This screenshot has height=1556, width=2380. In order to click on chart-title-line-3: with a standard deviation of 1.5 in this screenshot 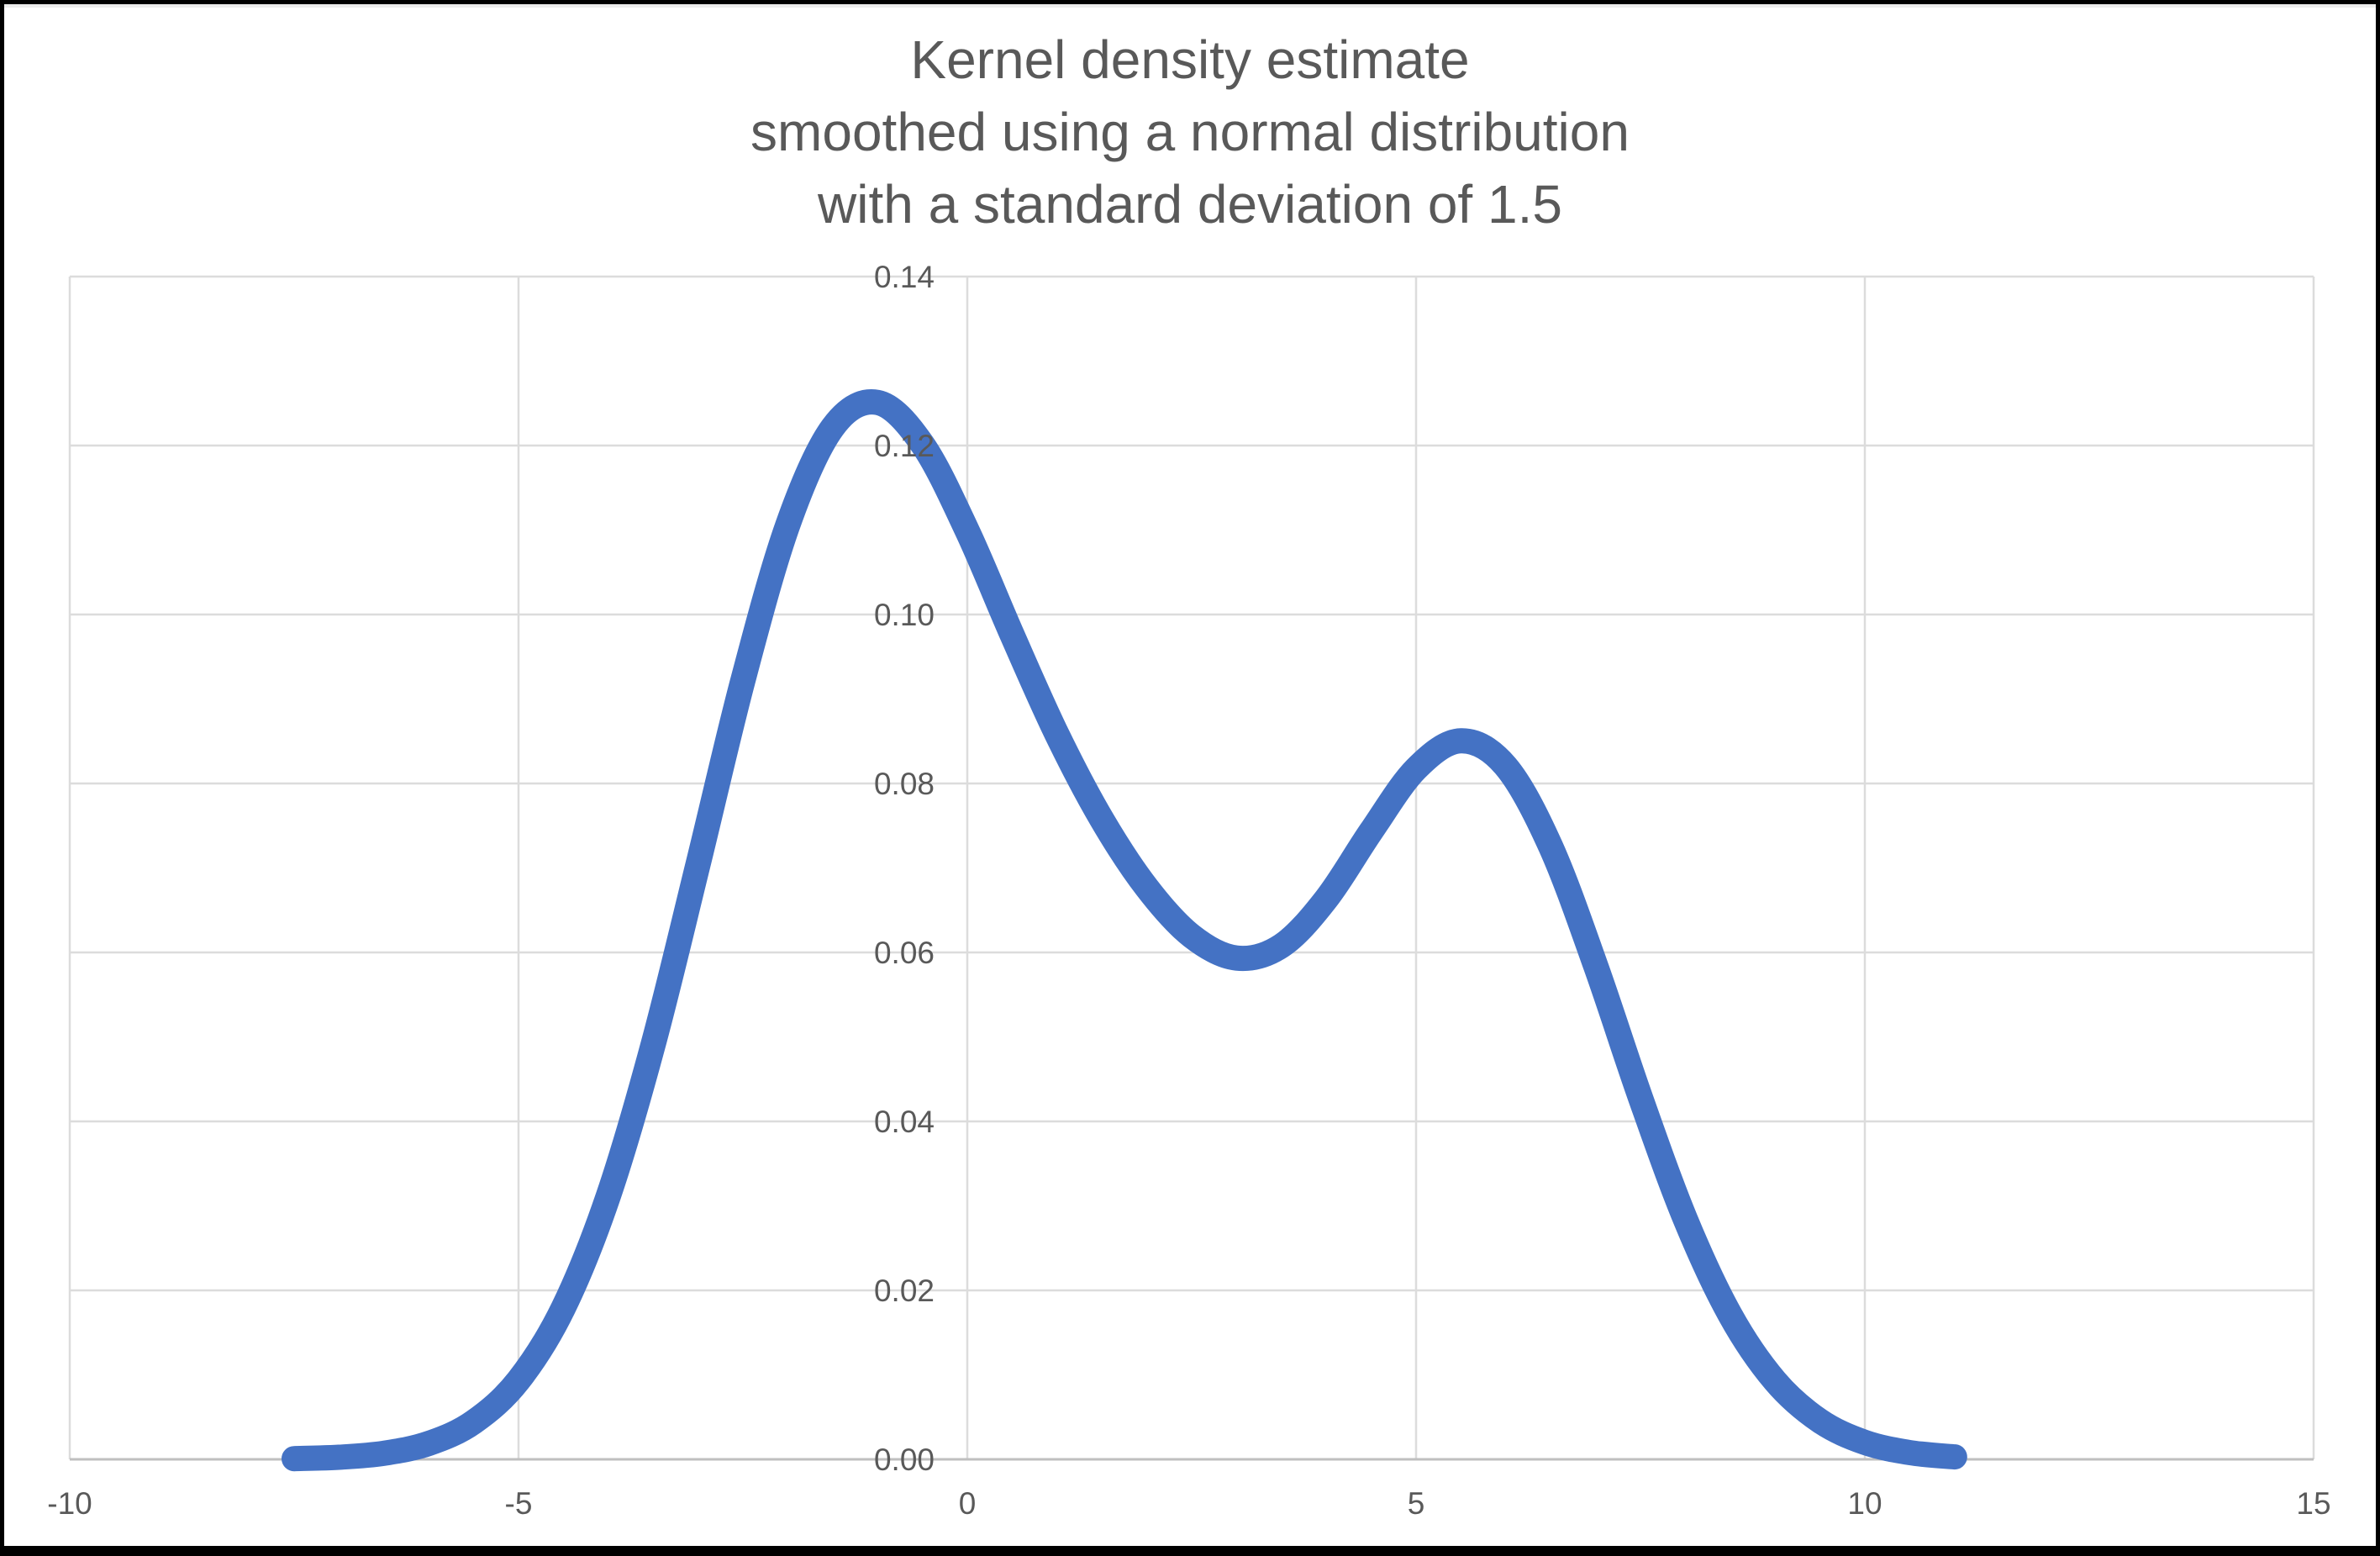, I will do `click(1190, 204)`.